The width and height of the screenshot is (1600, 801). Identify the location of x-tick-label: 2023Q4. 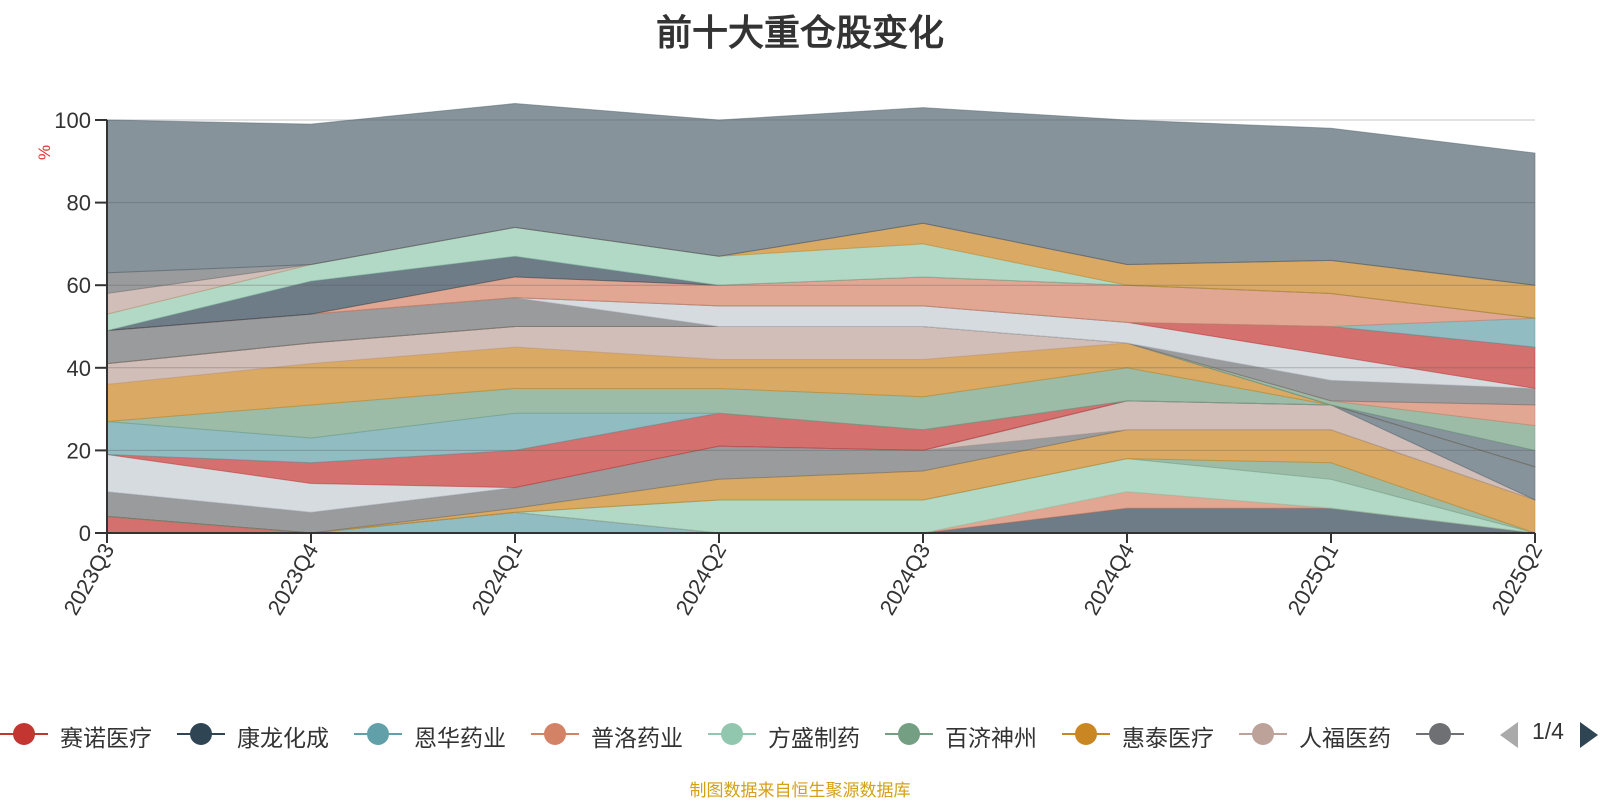
(293, 579).